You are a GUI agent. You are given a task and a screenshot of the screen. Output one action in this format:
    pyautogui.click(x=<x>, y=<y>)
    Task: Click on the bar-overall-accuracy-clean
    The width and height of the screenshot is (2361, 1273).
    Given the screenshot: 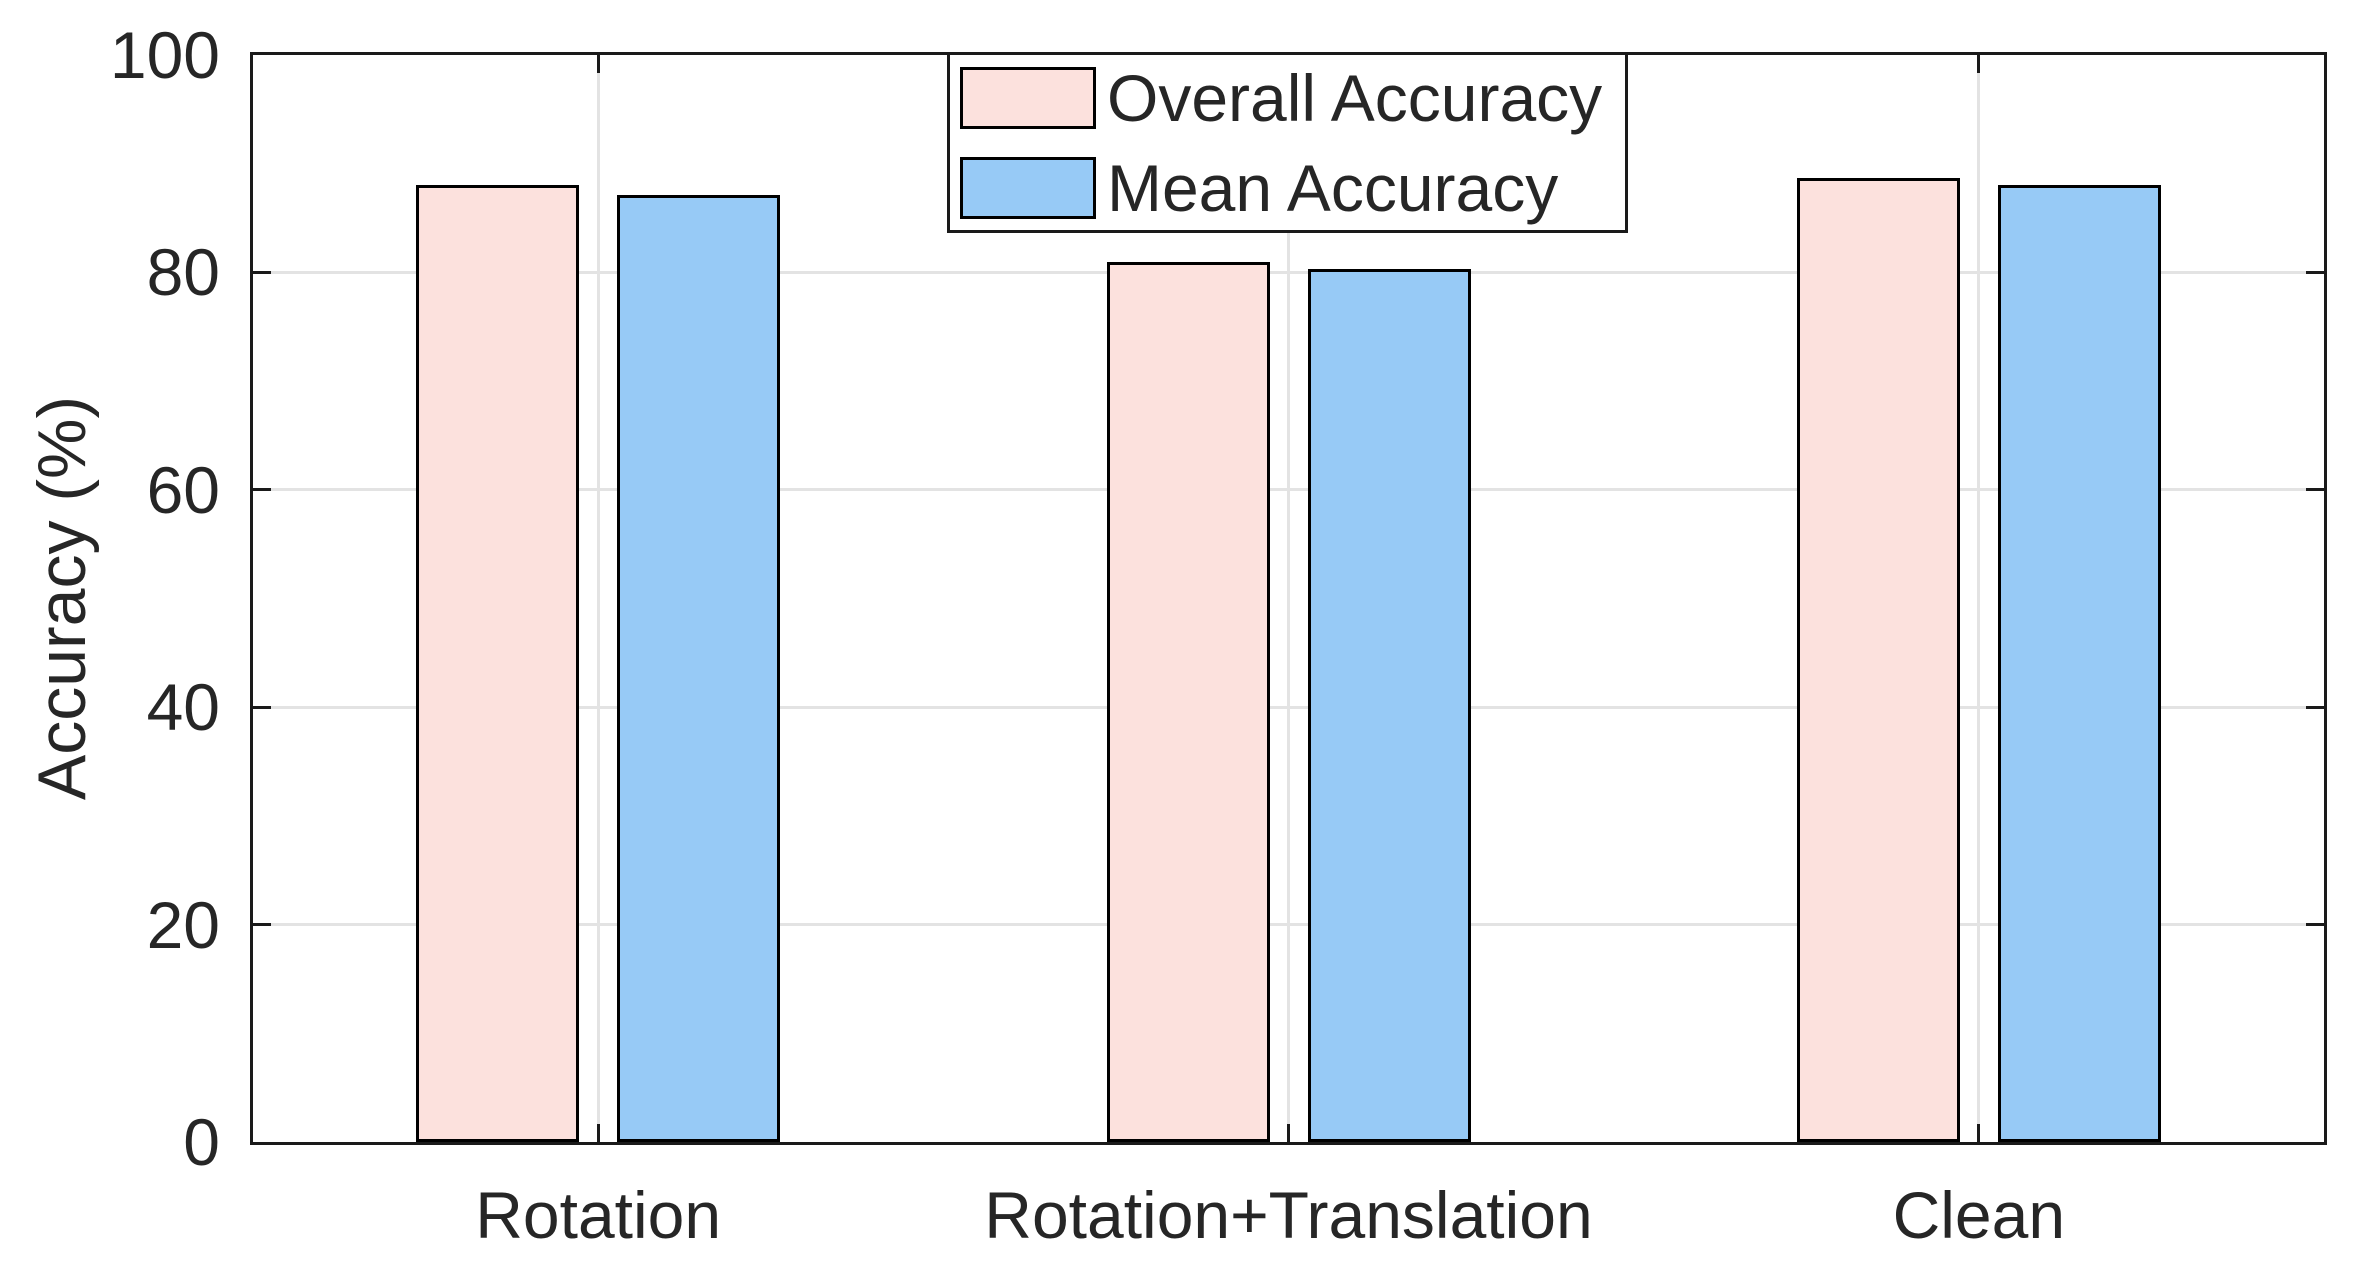 What is the action you would take?
    pyautogui.click(x=1878, y=659)
    